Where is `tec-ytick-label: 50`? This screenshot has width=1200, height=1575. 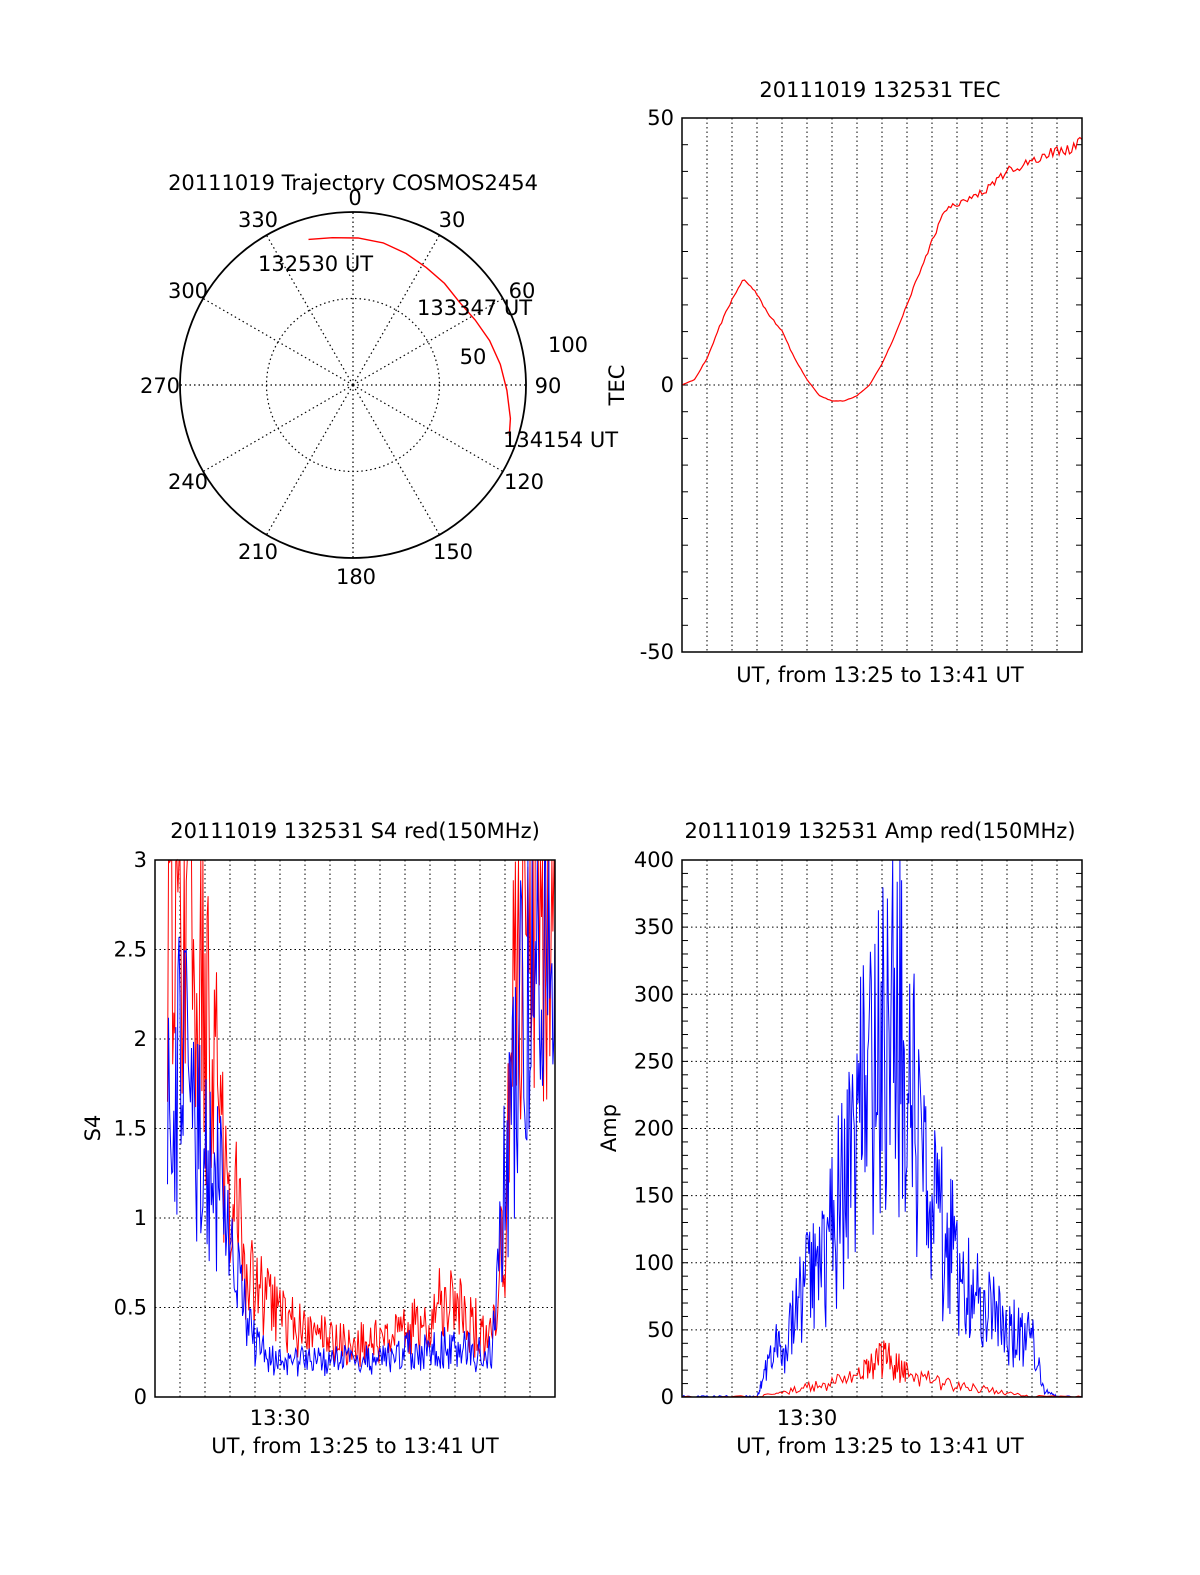 tec-ytick-label: 50 is located at coordinates (660, 118).